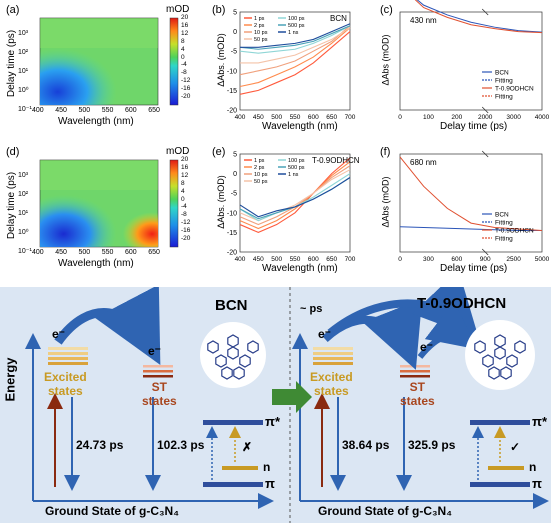  Describe the element at coordinates (423, 20) in the screenshot. I see `panel-c-tag: 430 nm` at that location.